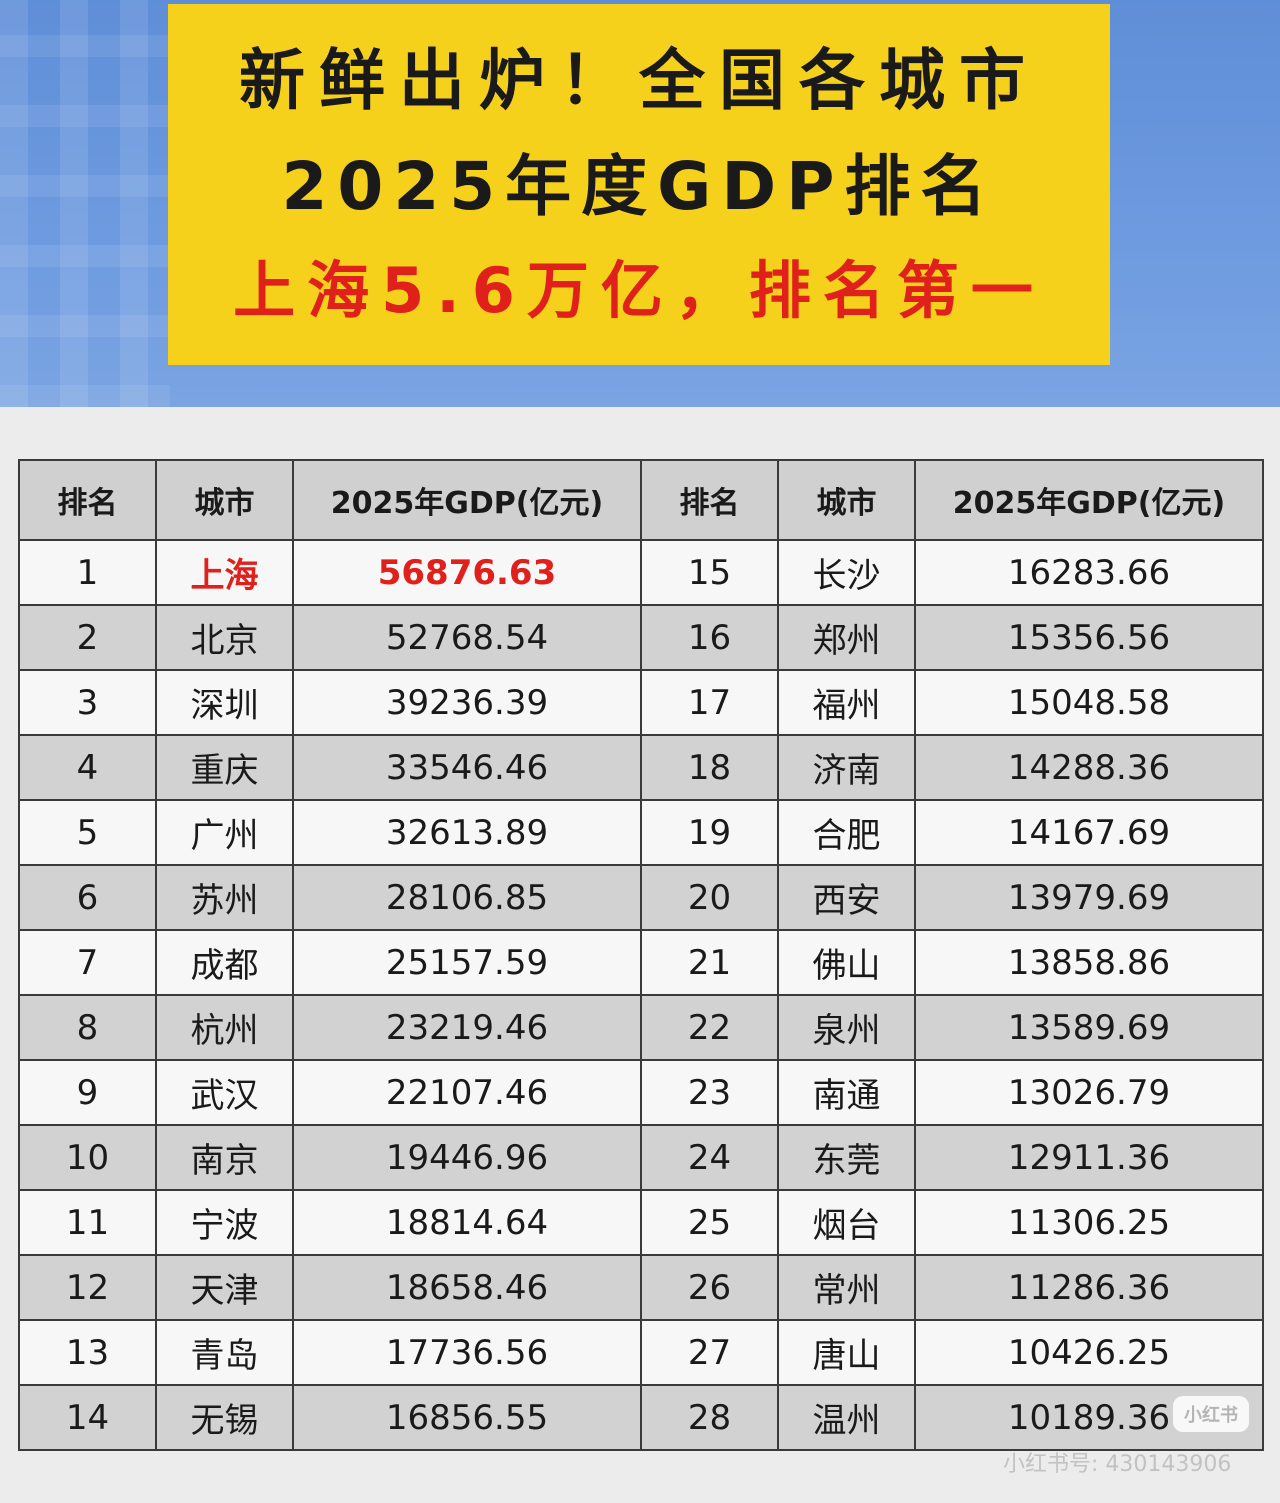 The image size is (1280, 1503). What do you see at coordinates (709, 500) in the screenshot?
I see `header-rank-2: 排名` at bounding box center [709, 500].